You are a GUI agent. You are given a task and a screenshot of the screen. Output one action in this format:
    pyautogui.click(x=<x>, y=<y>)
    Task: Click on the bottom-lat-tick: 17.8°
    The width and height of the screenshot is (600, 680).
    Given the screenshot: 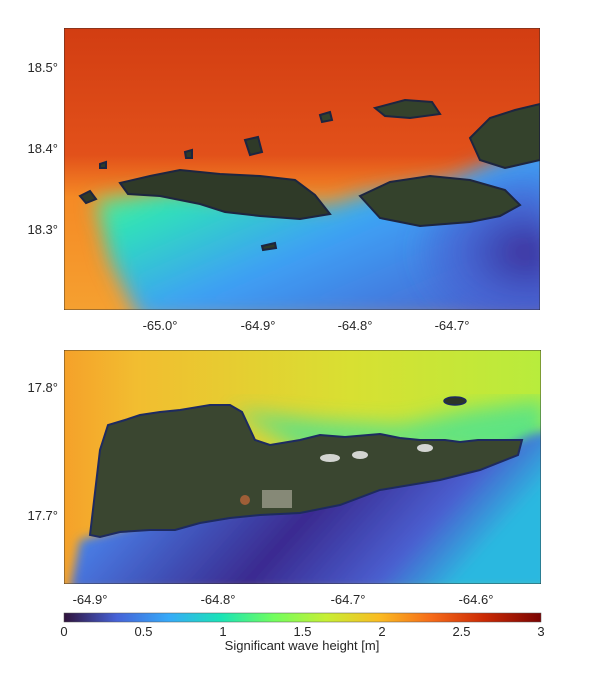 What is the action you would take?
    pyautogui.click(x=42, y=387)
    